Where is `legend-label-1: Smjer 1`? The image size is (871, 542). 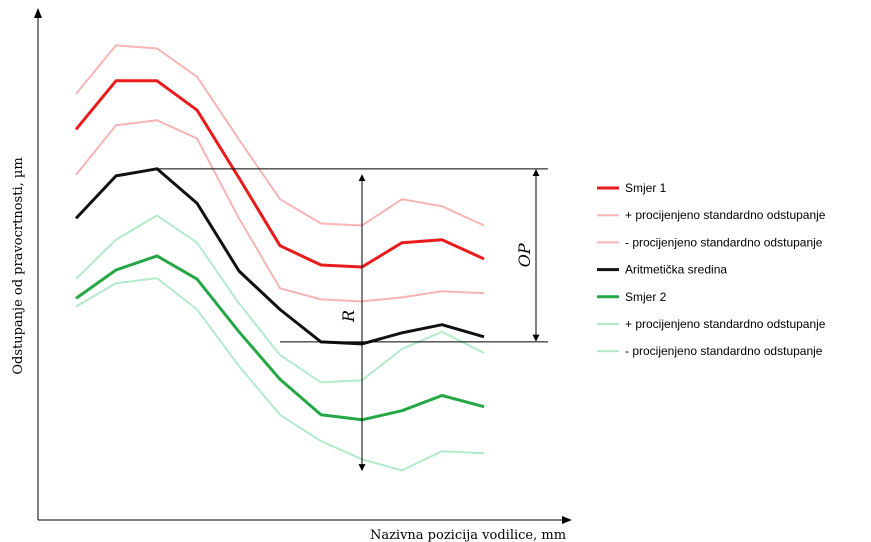
legend-label-1: Smjer 1 is located at coordinates (646, 188).